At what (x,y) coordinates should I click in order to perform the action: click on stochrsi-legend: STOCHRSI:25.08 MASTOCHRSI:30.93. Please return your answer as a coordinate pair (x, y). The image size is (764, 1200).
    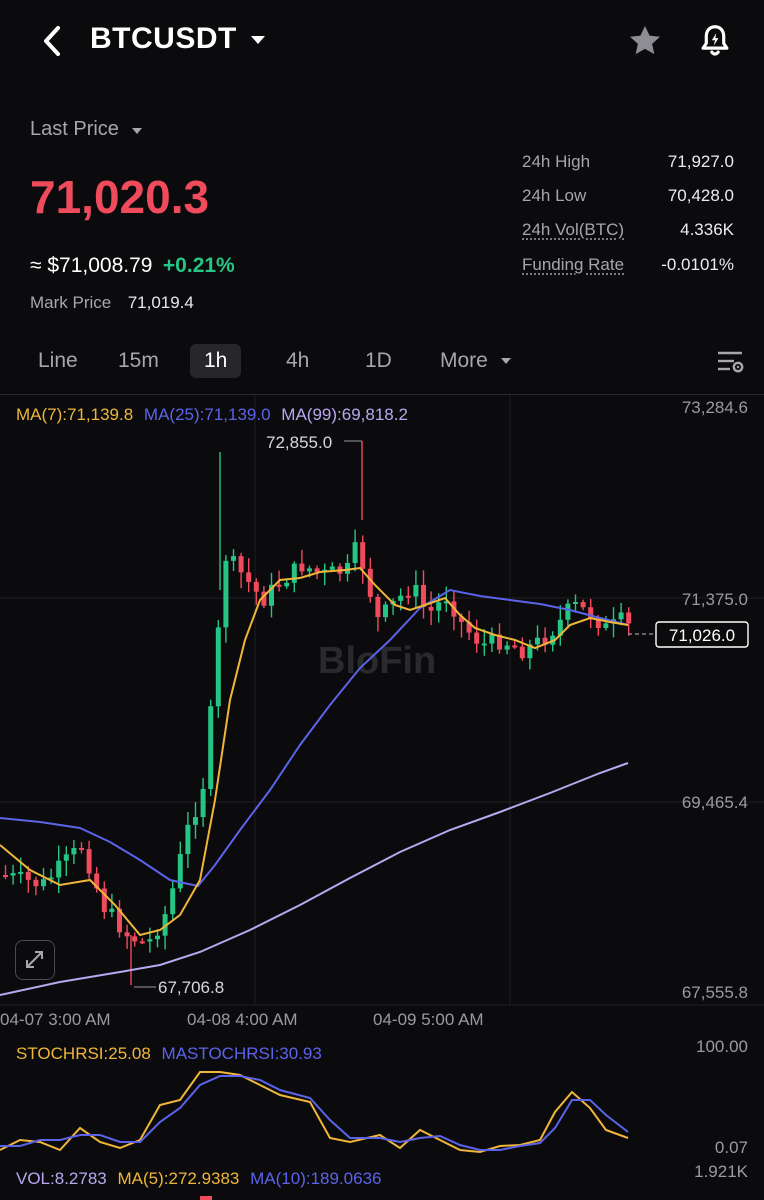
    Looking at the image, I should click on (169, 1054).